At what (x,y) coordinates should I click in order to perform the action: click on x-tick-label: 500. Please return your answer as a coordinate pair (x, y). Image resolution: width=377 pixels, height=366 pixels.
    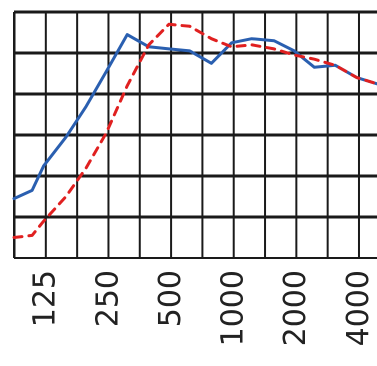
    Looking at the image, I should click on (170, 298).